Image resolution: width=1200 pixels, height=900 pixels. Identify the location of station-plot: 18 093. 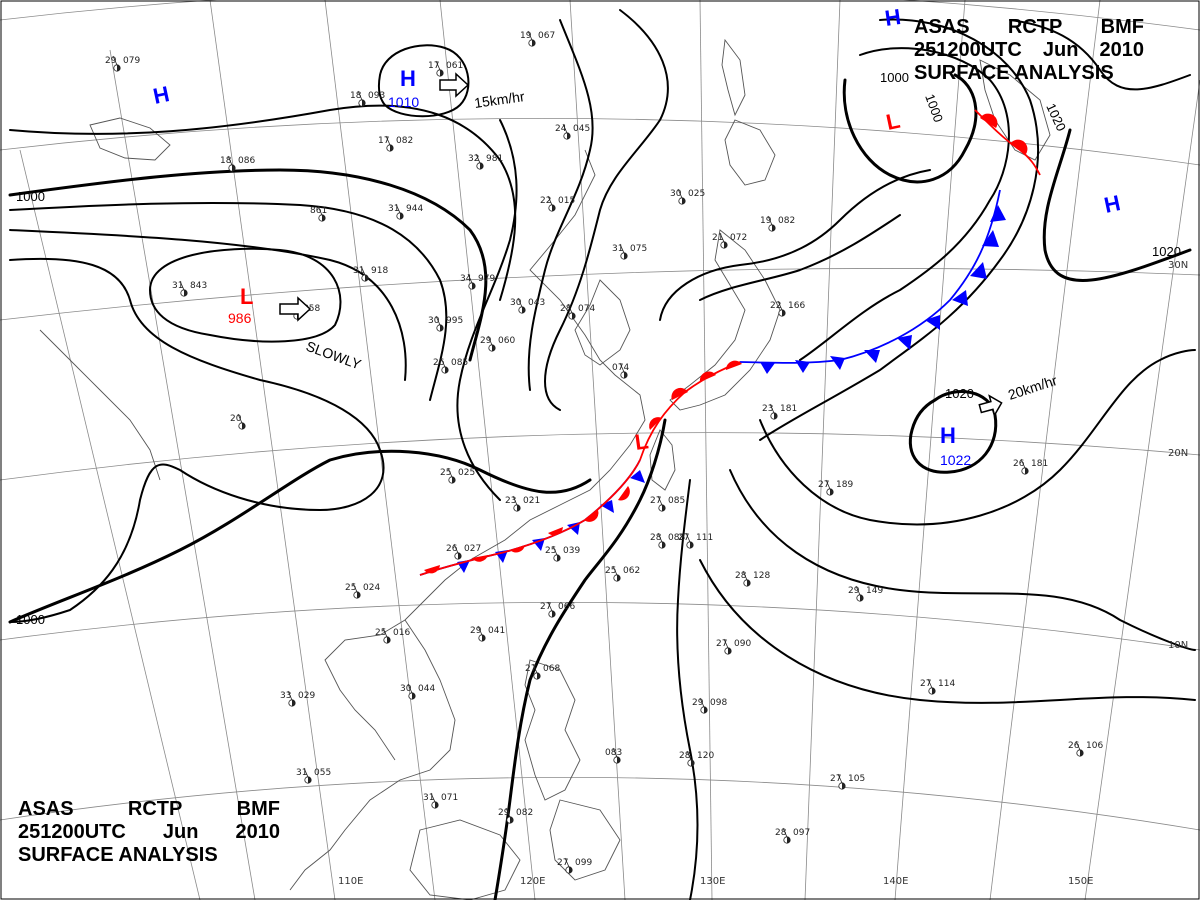
(367, 98).